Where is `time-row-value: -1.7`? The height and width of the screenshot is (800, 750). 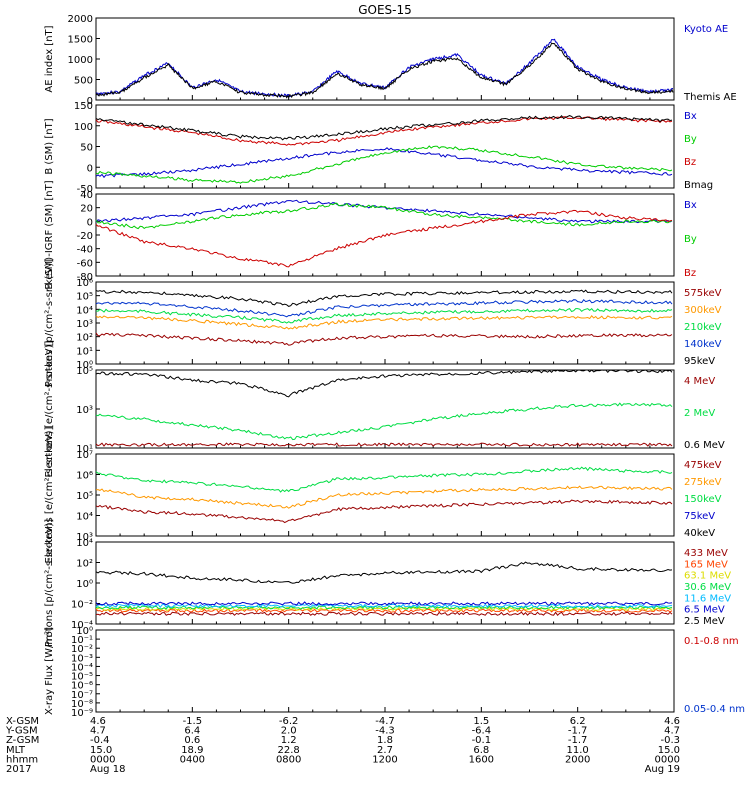 time-row-value: -1.7 is located at coordinates (578, 731).